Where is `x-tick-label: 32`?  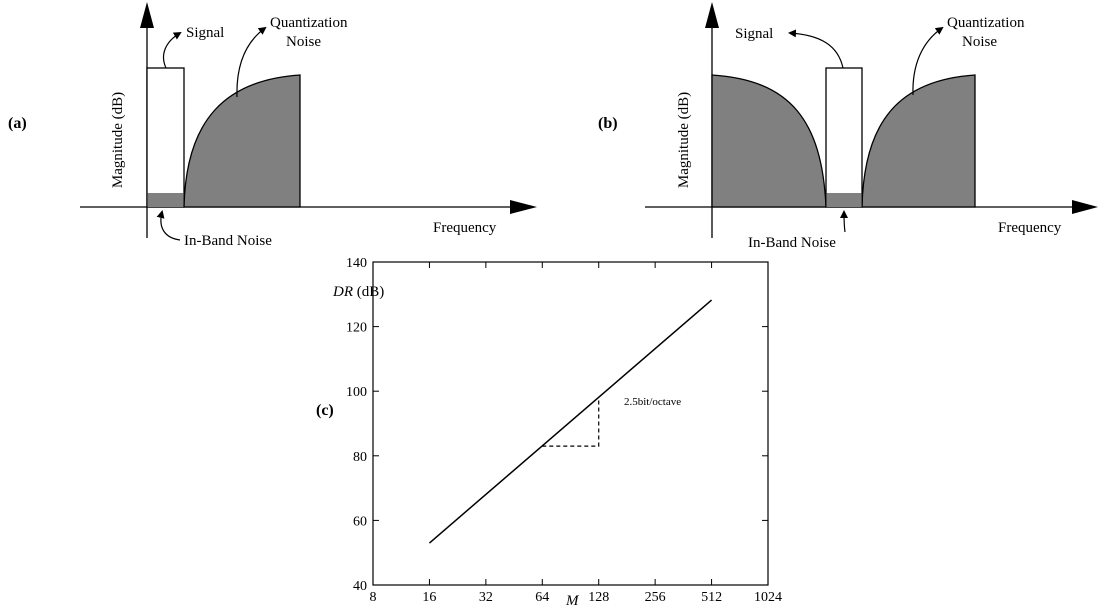
x-tick-label: 32 is located at coordinates (486, 597).